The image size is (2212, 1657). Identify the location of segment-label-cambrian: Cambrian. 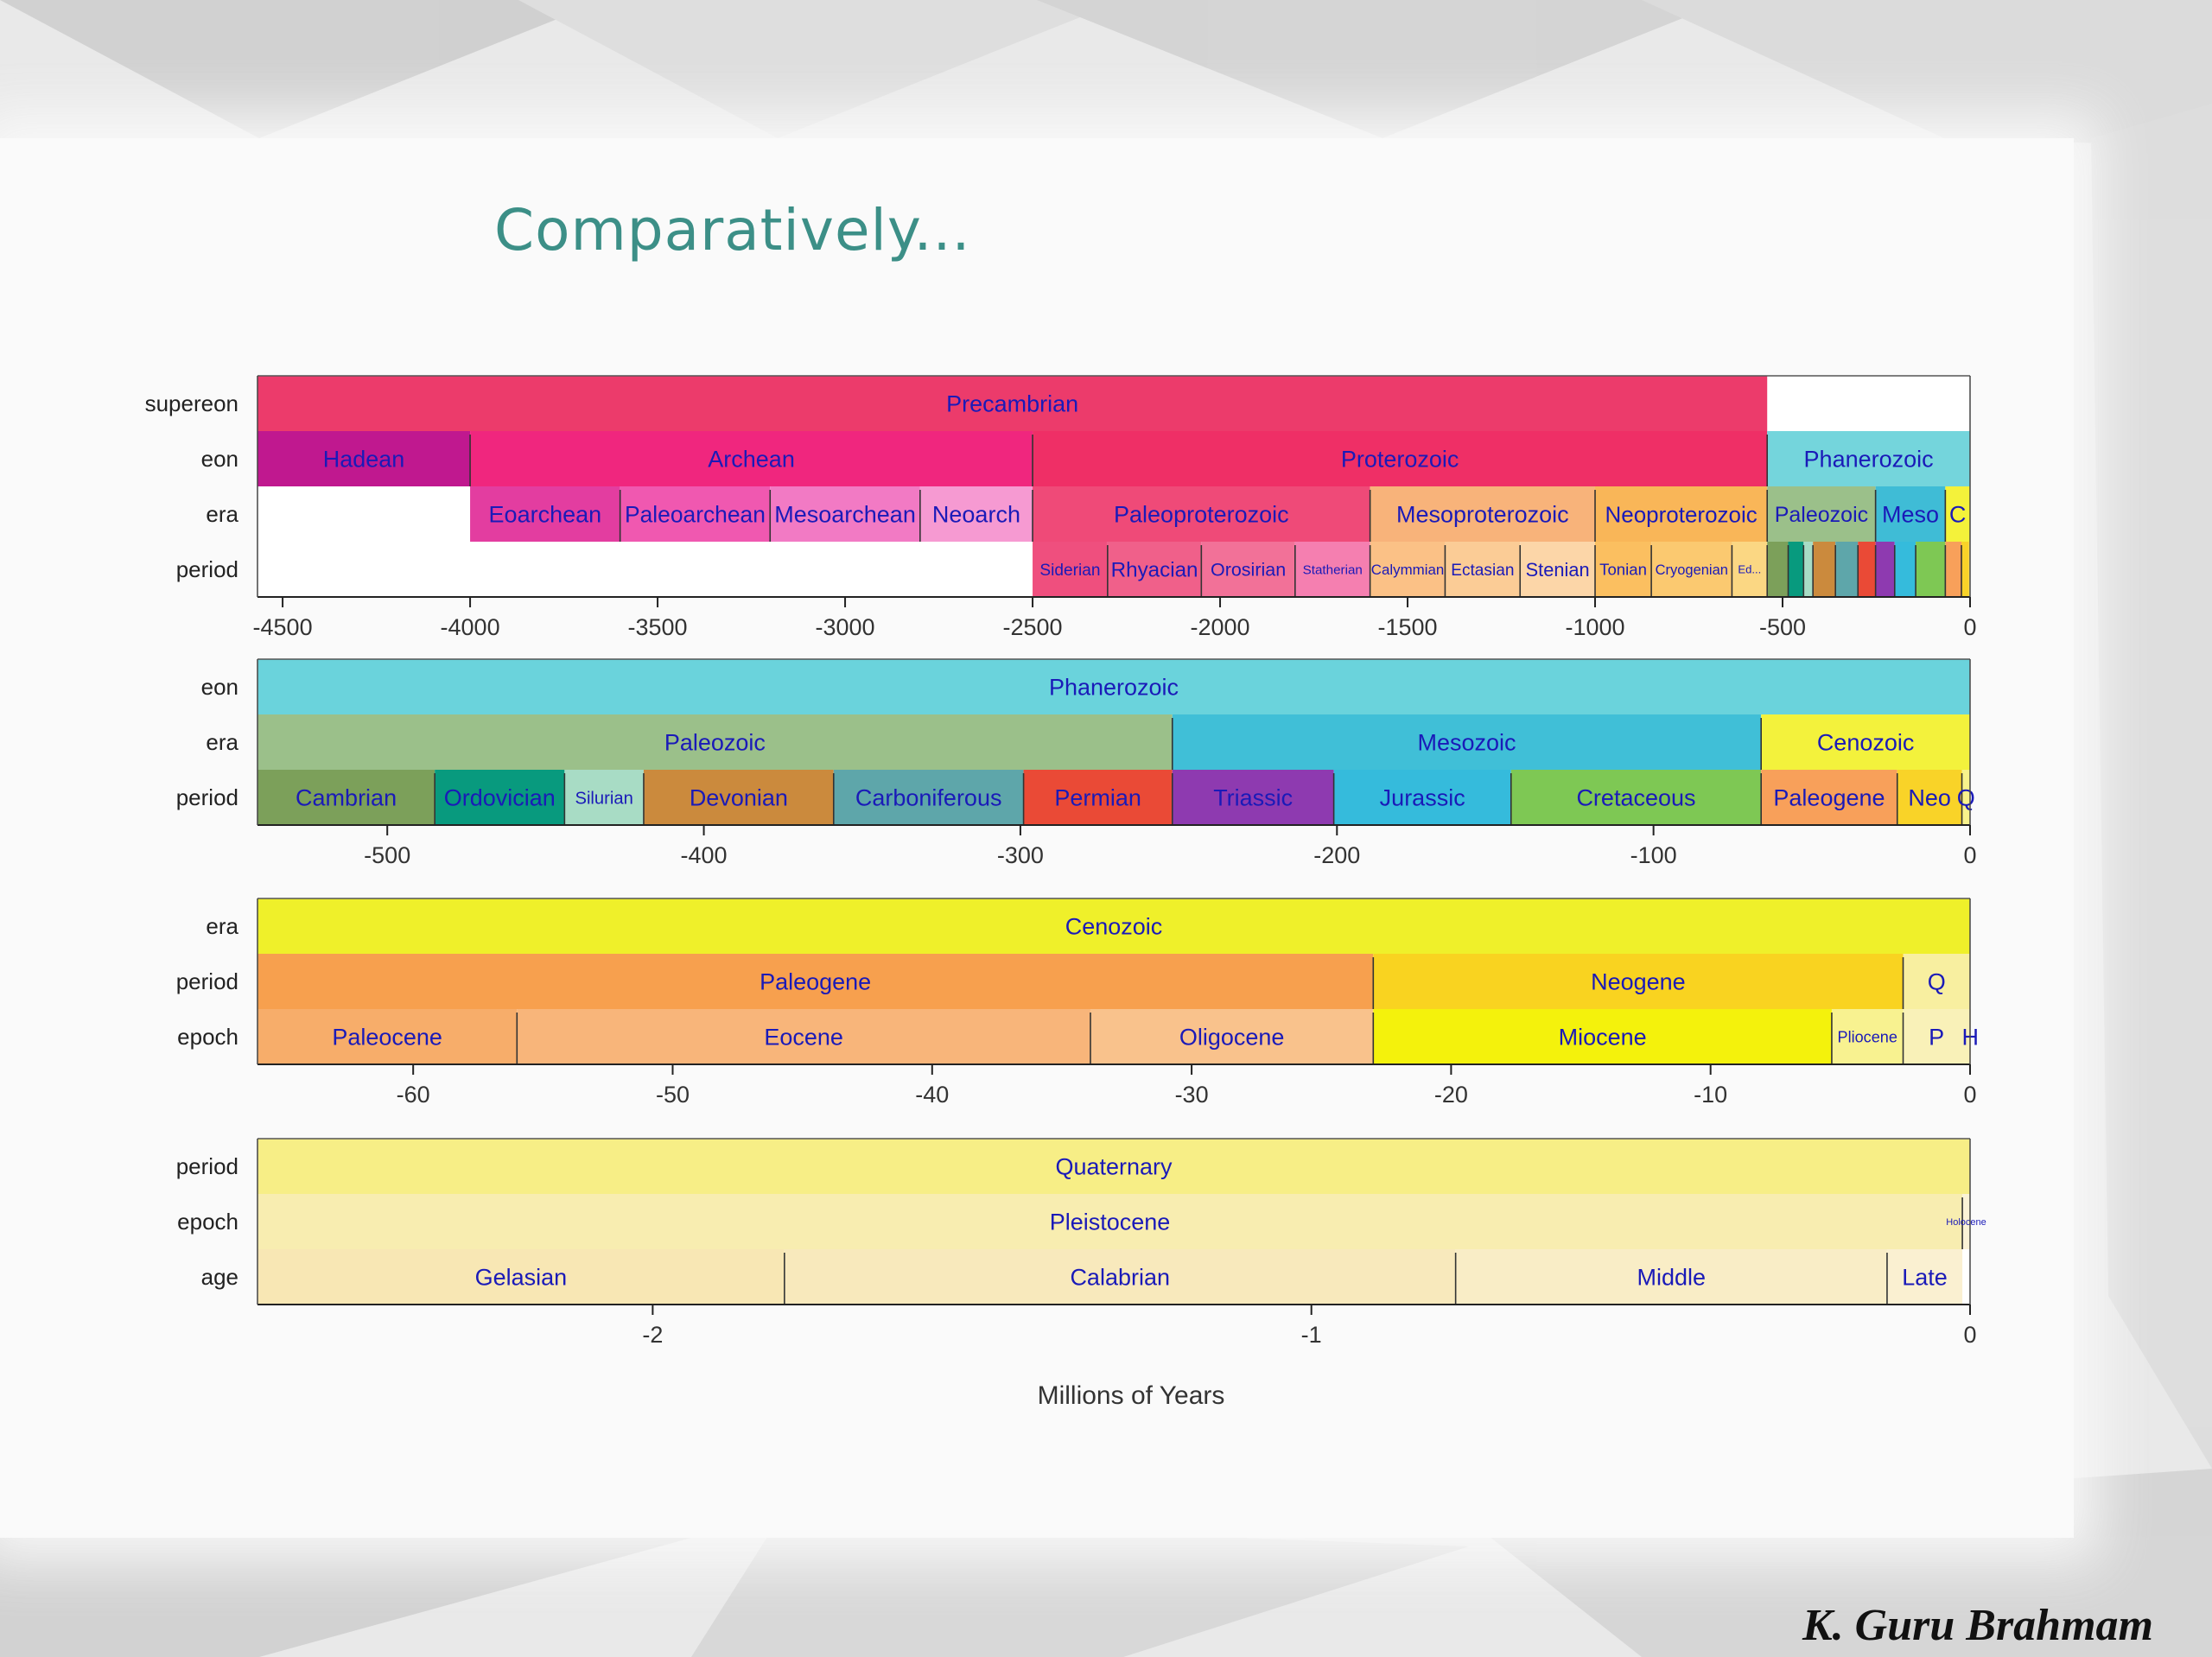
(346, 798).